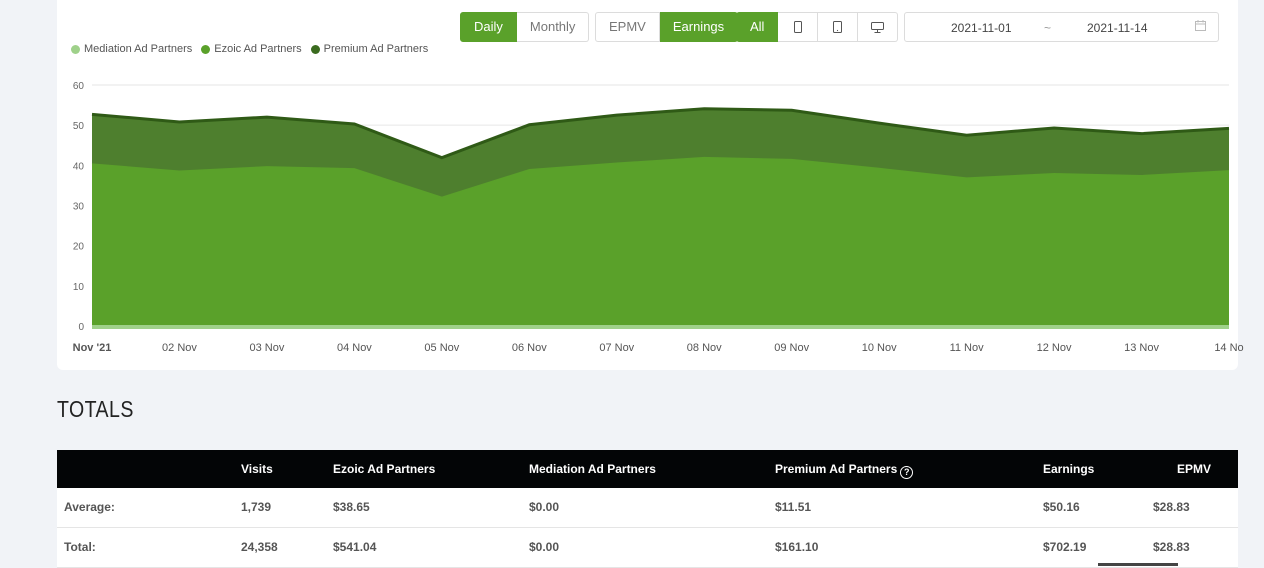  What do you see at coordinates (79, 86) in the screenshot?
I see `y-tick-label: 60` at bounding box center [79, 86].